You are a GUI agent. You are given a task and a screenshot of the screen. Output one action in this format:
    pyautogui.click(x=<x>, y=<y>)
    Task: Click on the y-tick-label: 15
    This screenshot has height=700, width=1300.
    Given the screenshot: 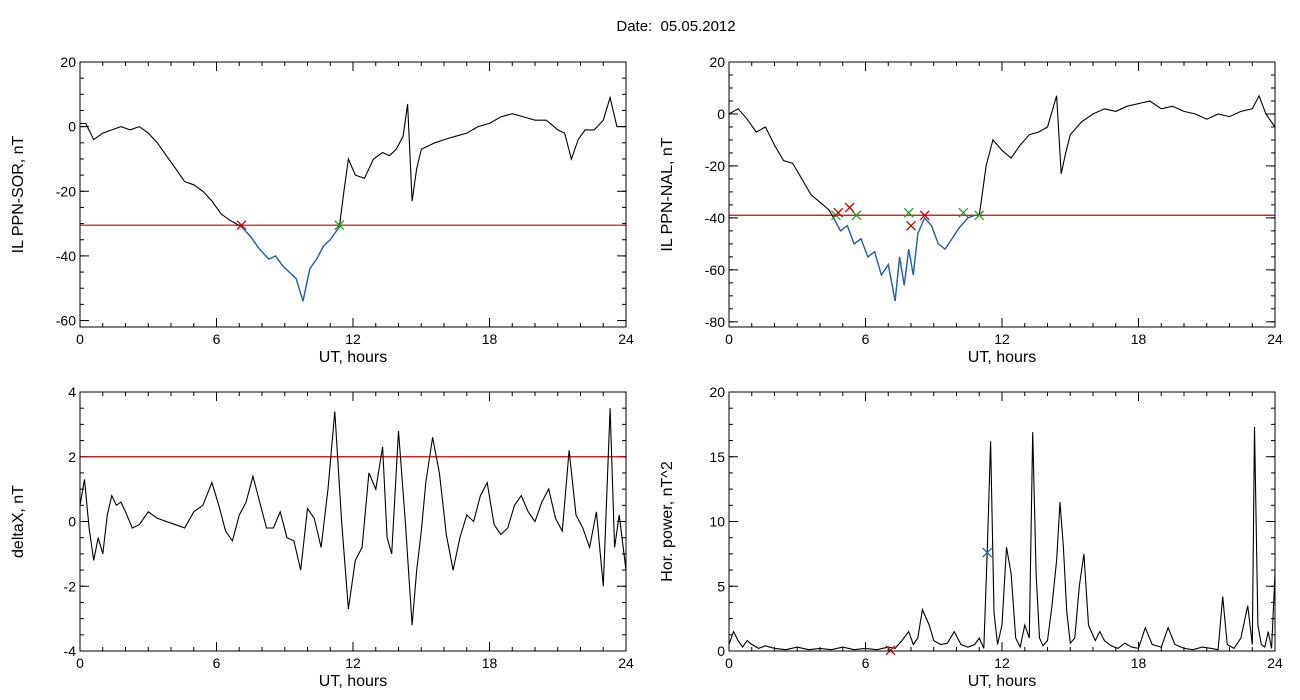 What is the action you would take?
    pyautogui.click(x=717, y=457)
    